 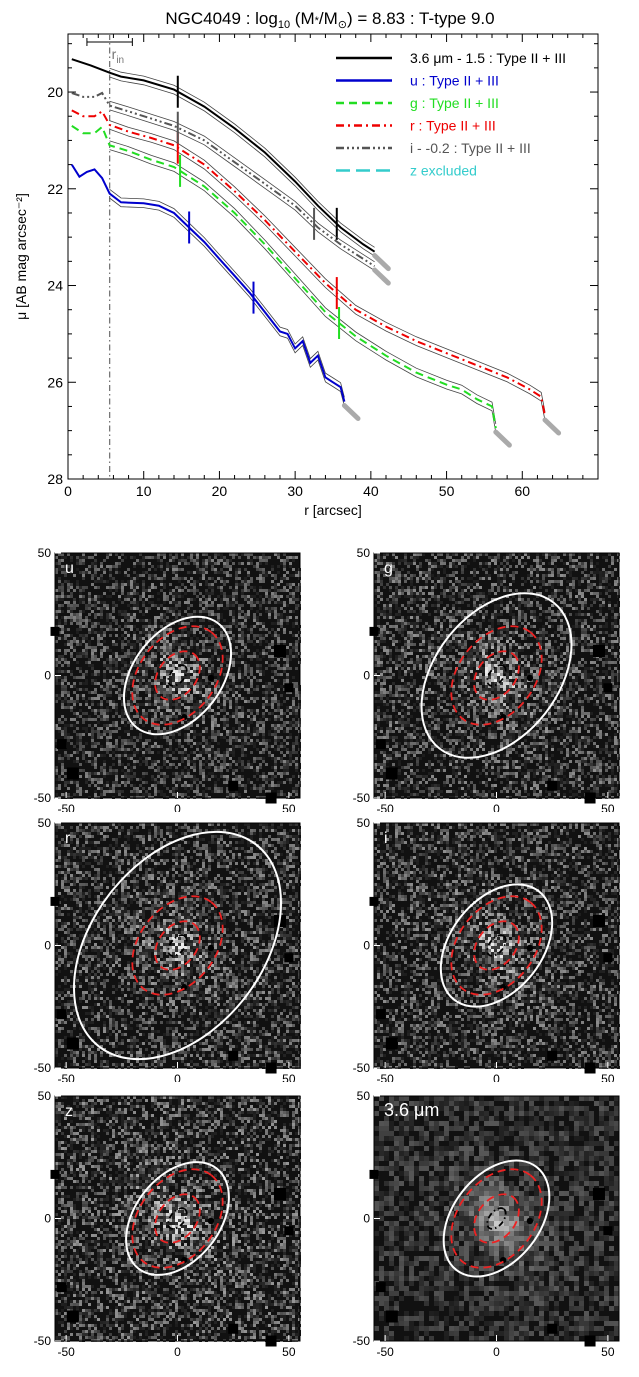 I want to click on image-panel-g: -50 -50 0 0 50 50 g, so click(x=479, y=680).